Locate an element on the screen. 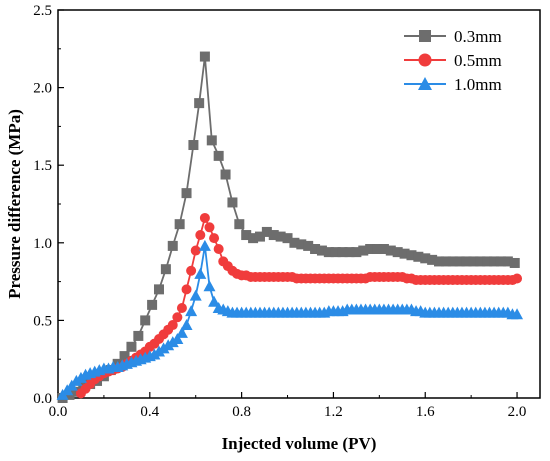 Image resolution: width=550 pixels, height=461 pixels. x-tick-label: 1.6 is located at coordinates (425, 412).